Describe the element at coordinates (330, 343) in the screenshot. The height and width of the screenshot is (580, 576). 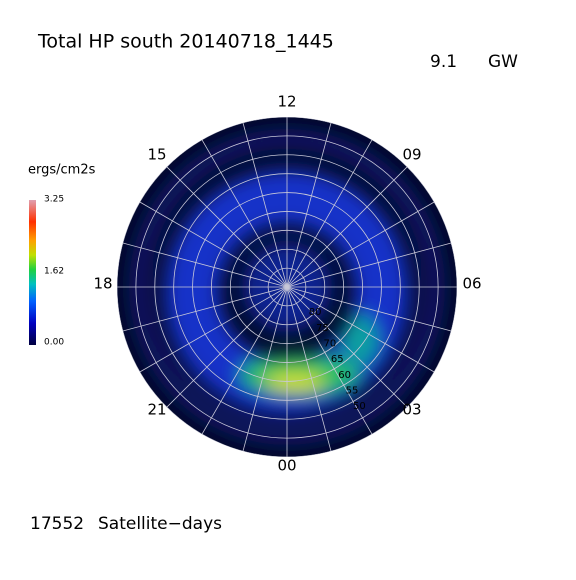
I see `lat-label: 70` at that location.